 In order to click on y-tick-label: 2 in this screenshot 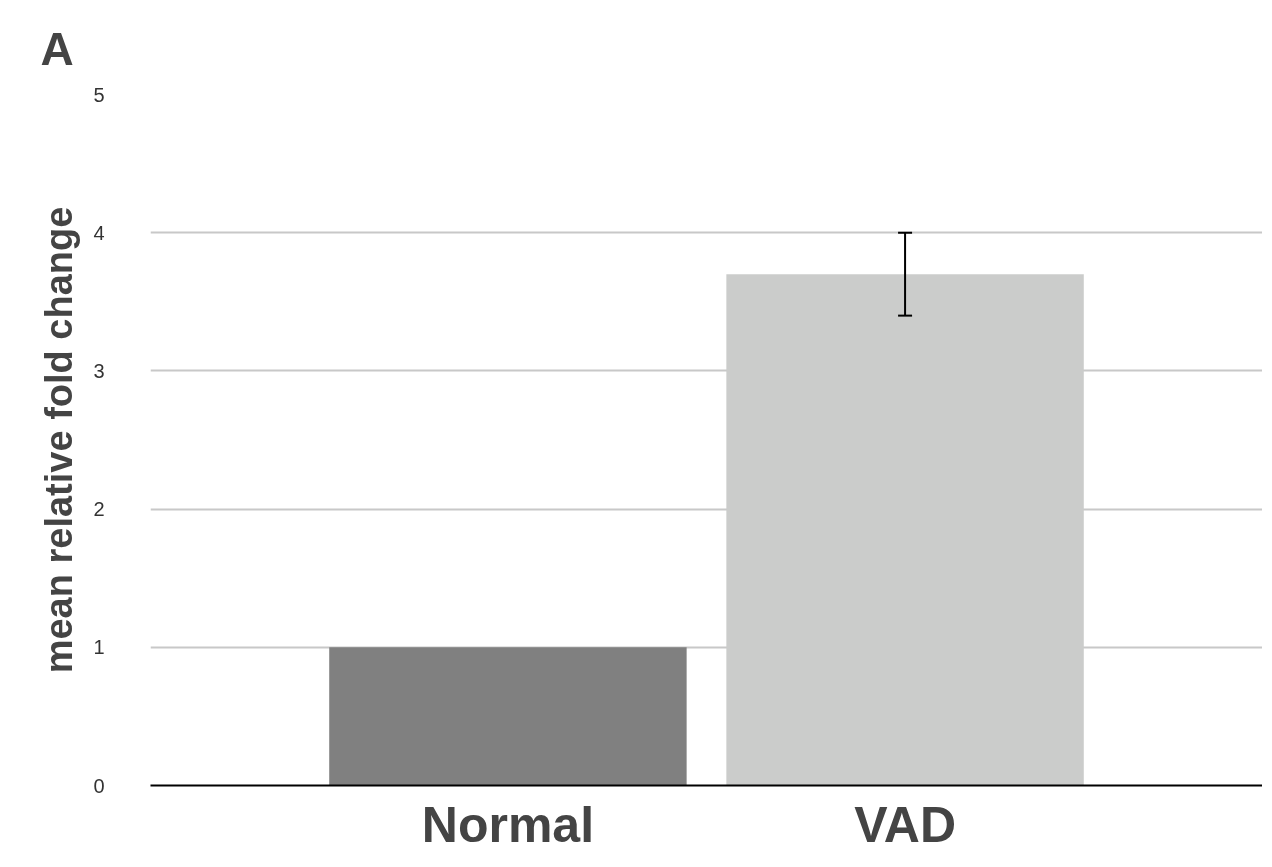, I will do `click(99, 509)`.